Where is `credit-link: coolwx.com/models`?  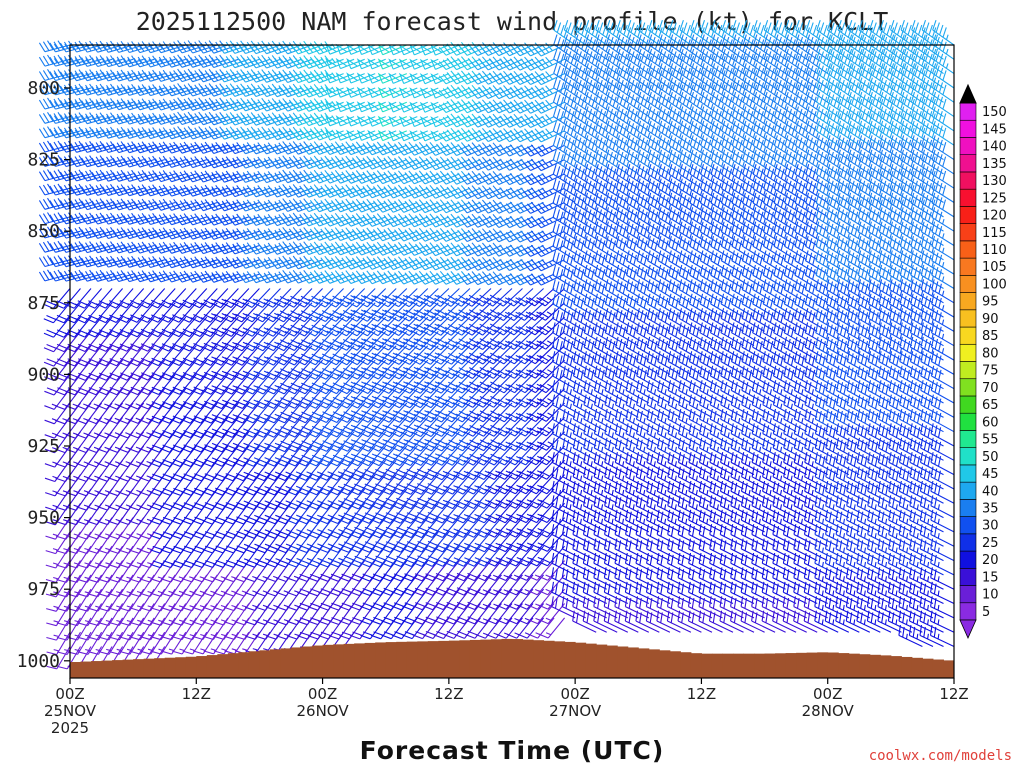
credit-link: coolwx.com/models is located at coordinates (940, 756).